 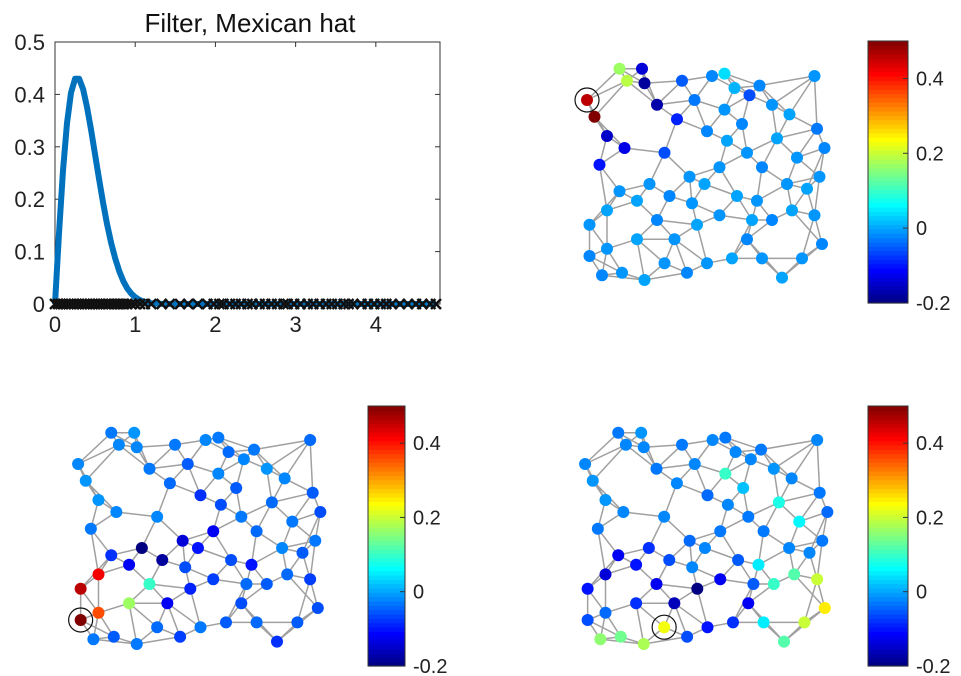 I want to click on source-node-marker, so click(x=81, y=620).